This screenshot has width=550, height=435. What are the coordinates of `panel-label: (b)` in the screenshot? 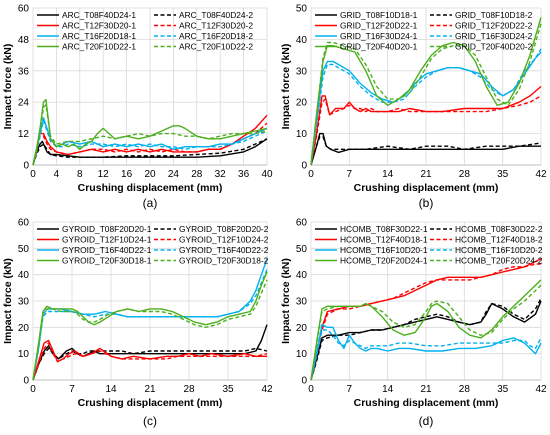 It's located at (426, 203).